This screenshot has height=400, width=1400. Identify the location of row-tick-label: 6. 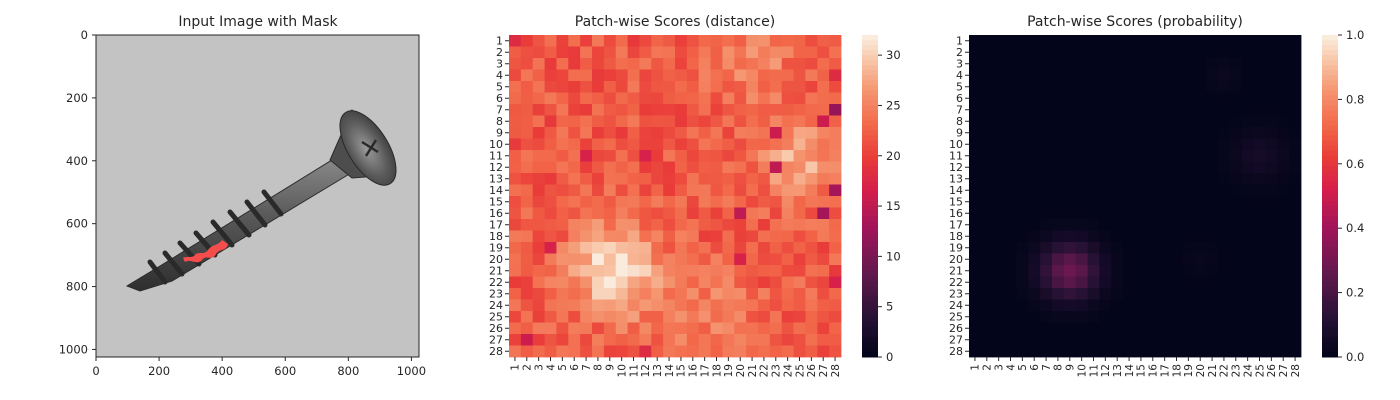
(959, 98).